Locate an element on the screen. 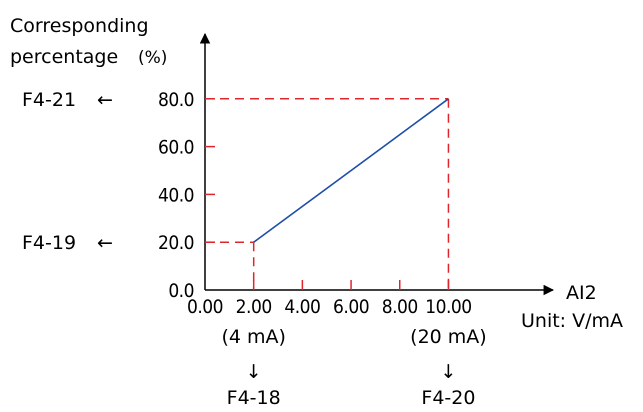 The image size is (643, 412). y-tick-label: 20.0 is located at coordinates (176, 243).